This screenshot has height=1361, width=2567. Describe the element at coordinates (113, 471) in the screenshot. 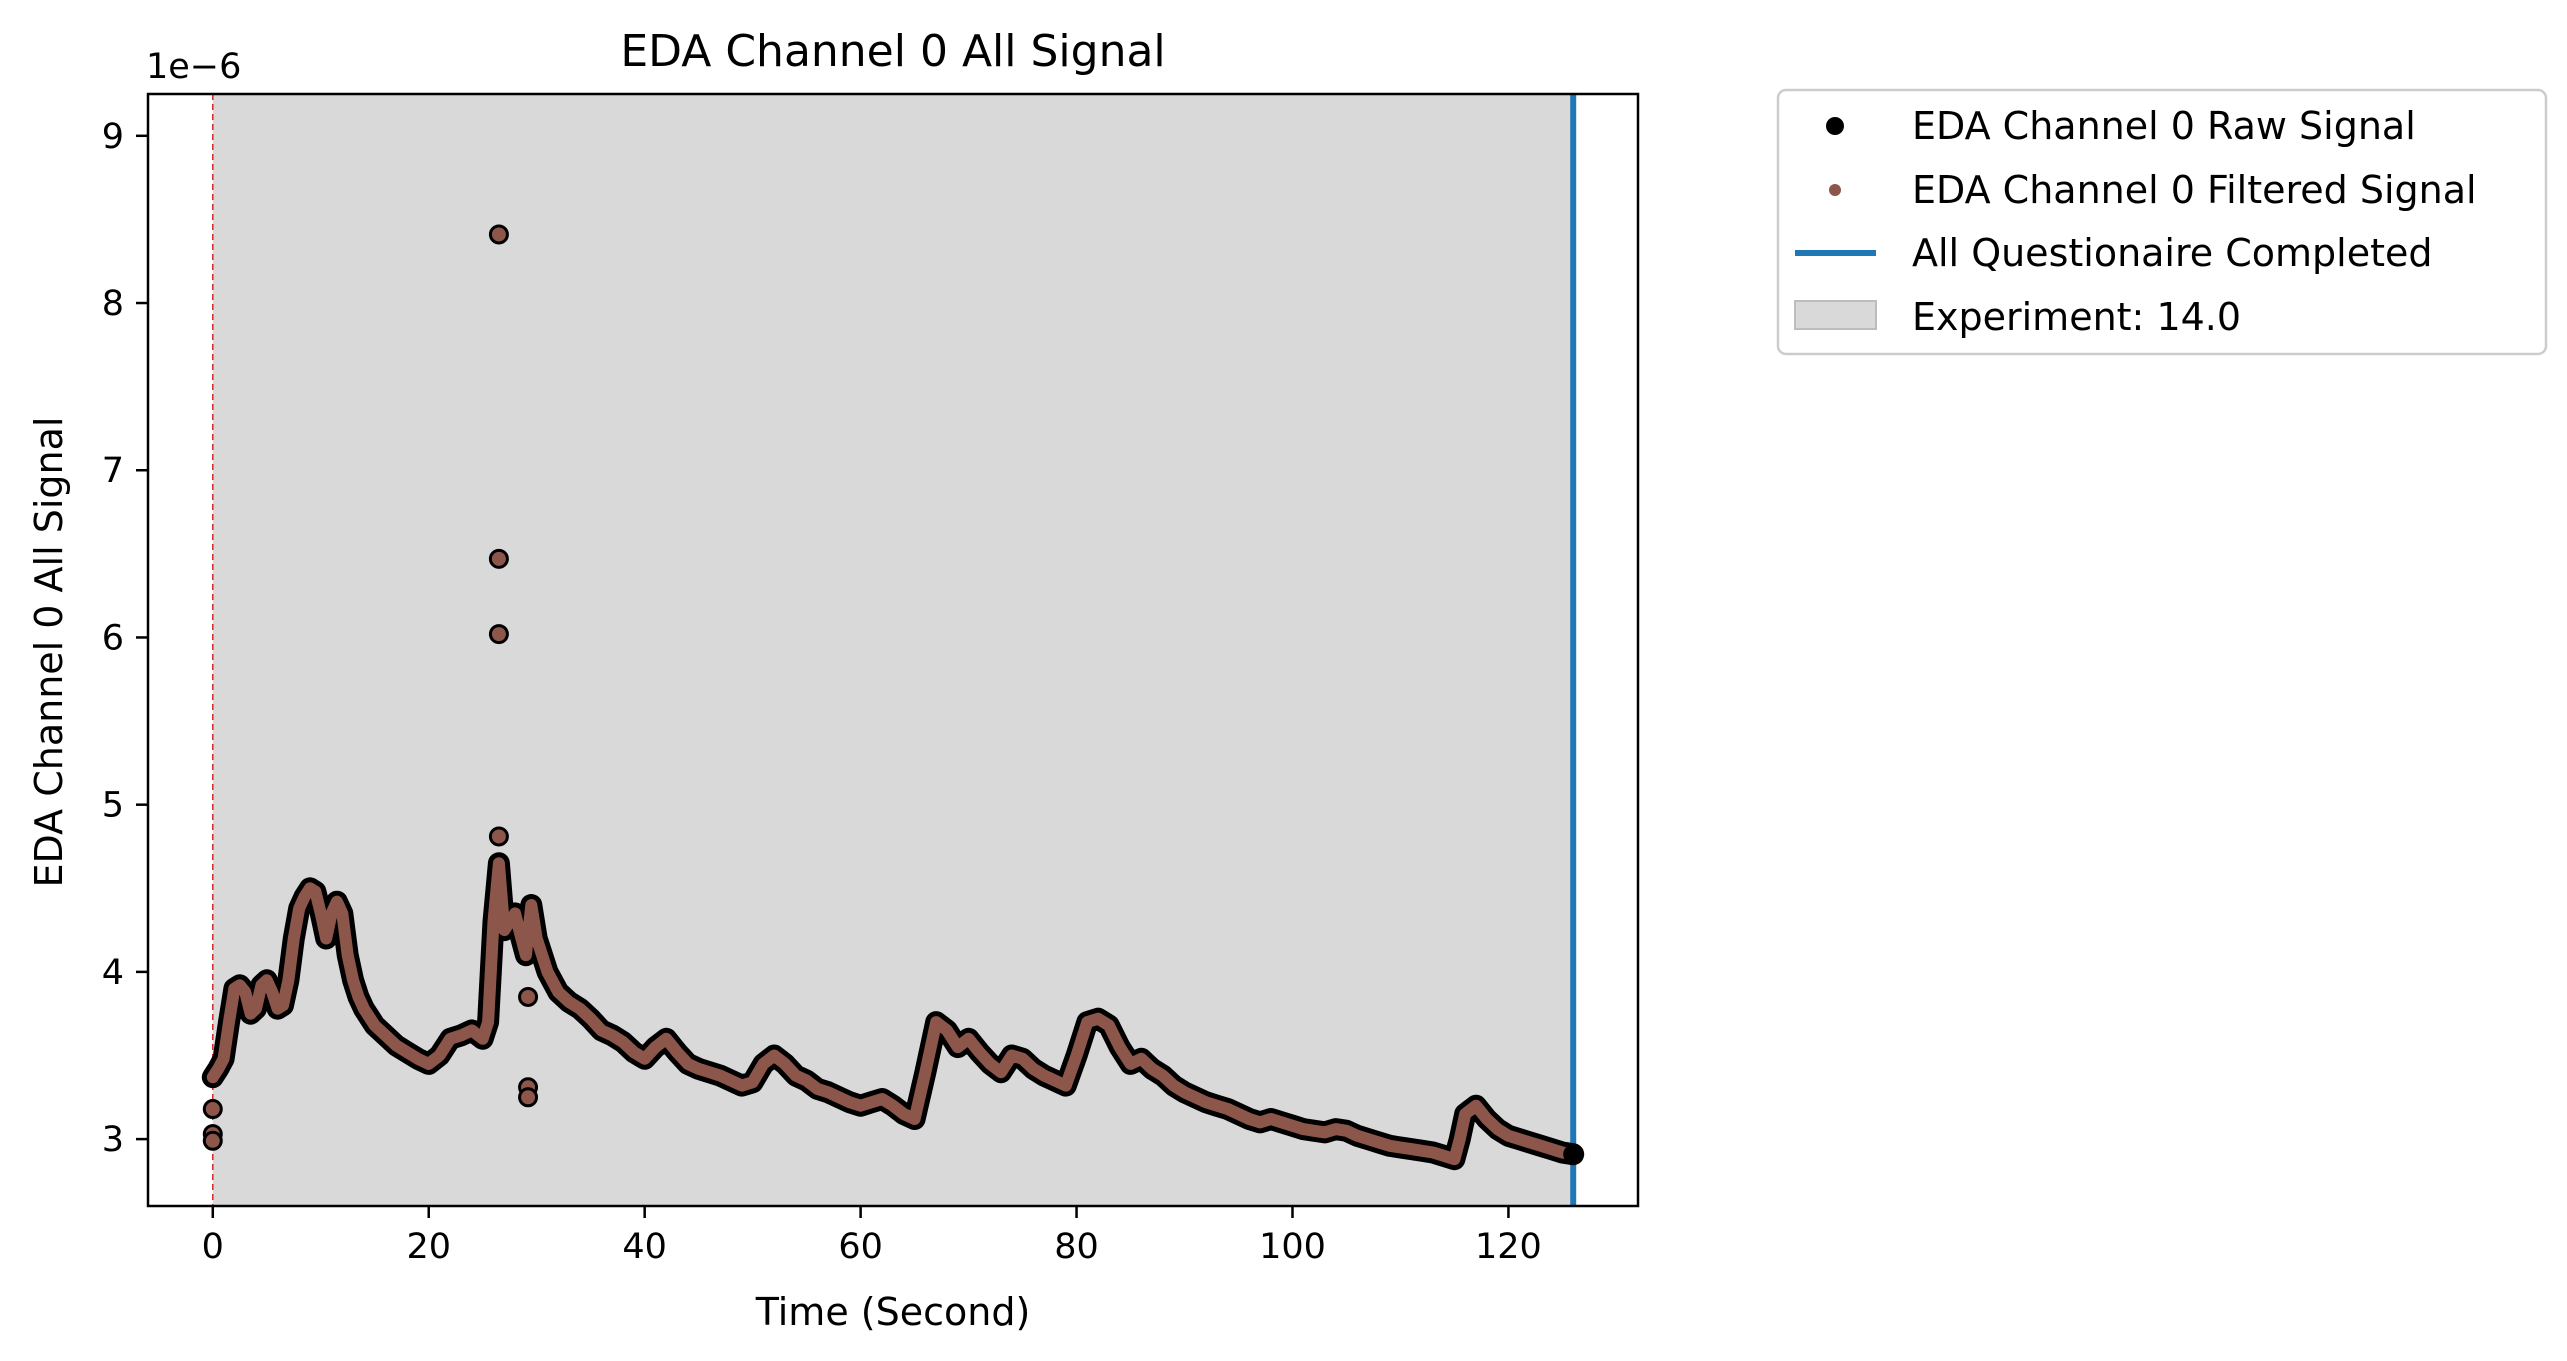

I see `y-tick-label: 7` at that location.